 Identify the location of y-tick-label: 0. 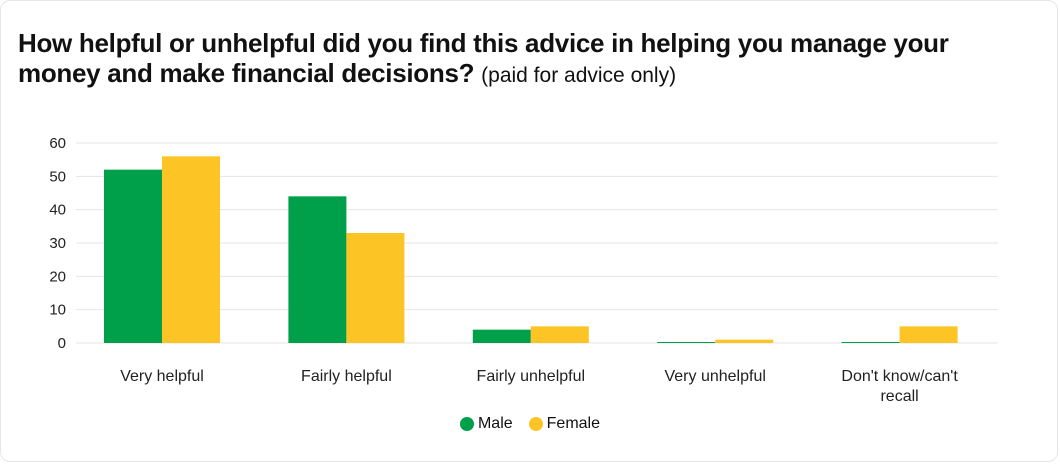
(62, 343).